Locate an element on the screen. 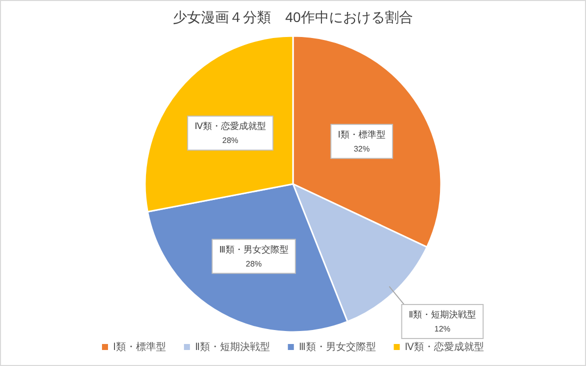 This screenshot has width=586, height=366. legend-label: Ⅱ類・短期決戦型 is located at coordinates (232, 347).